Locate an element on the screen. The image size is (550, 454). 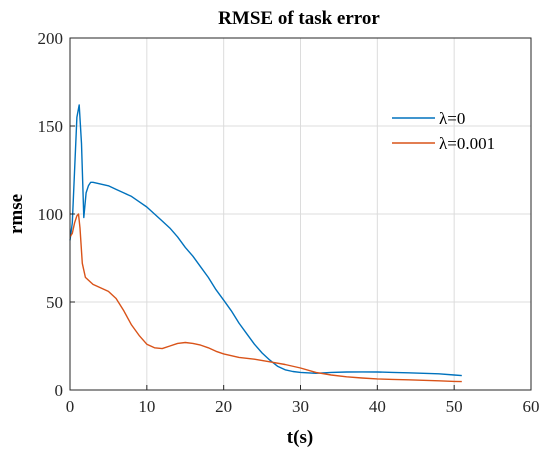
legend-label-1: λ=0.001 is located at coordinates (467, 143).